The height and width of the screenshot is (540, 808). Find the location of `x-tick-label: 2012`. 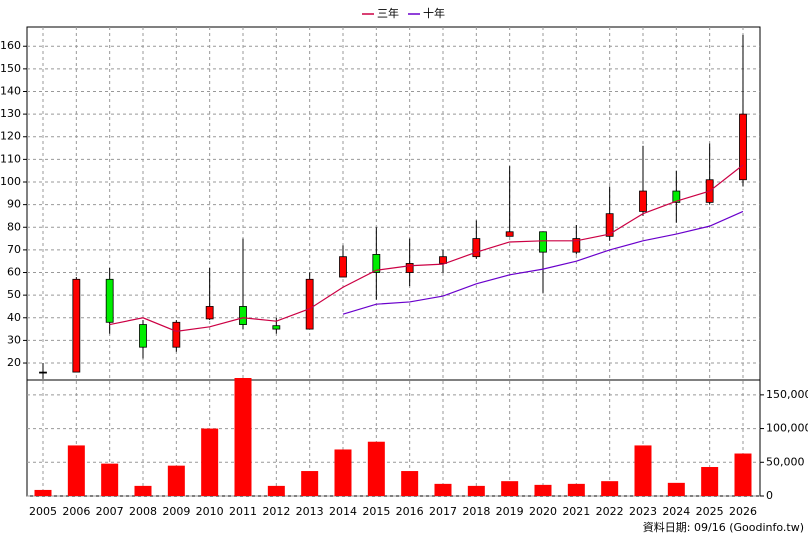

x-tick-label: 2012 is located at coordinates (276, 511).